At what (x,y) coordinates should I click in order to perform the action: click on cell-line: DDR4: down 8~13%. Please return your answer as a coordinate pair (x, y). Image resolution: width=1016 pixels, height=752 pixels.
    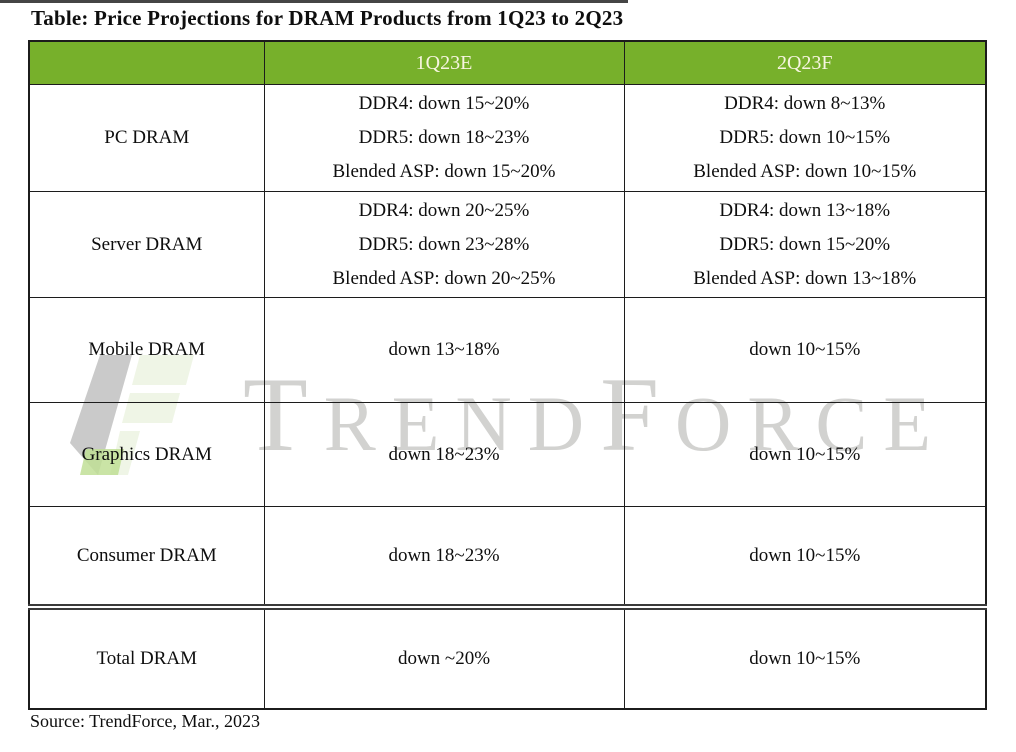
    Looking at the image, I should click on (805, 103).